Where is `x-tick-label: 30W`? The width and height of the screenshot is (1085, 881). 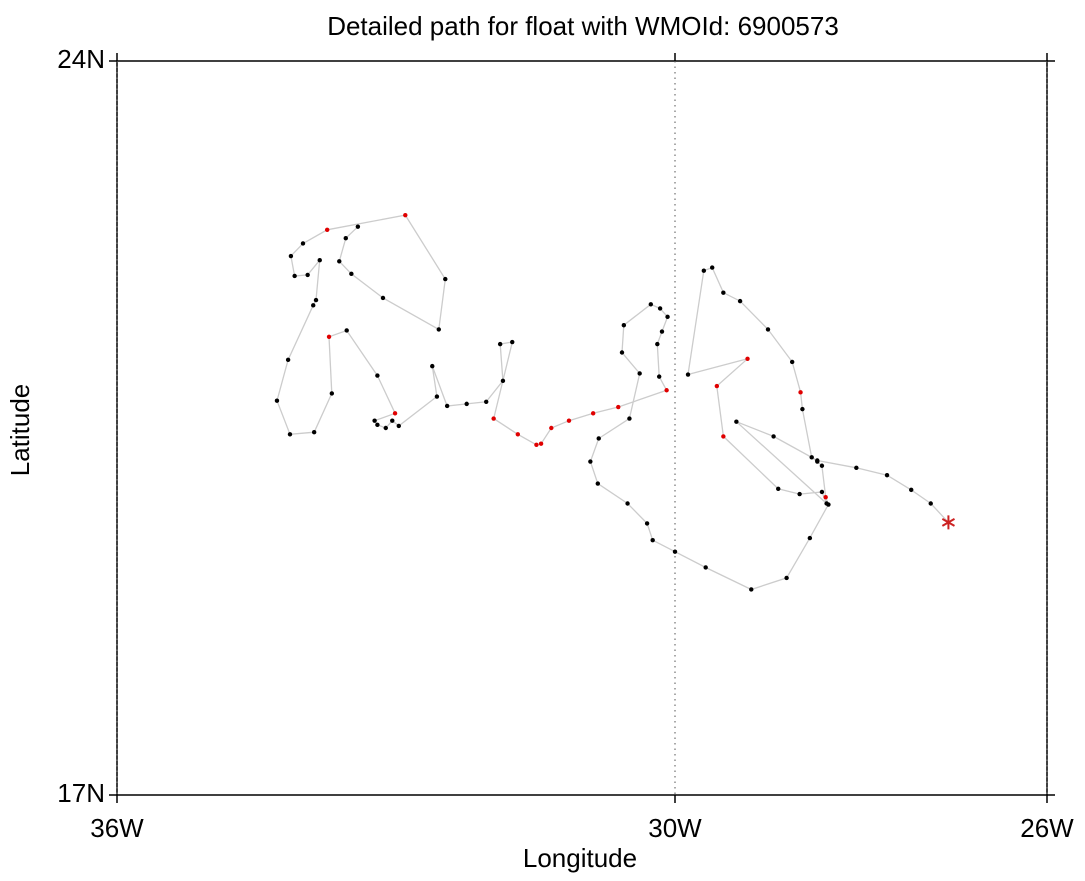
x-tick-label: 30W is located at coordinates (675, 828).